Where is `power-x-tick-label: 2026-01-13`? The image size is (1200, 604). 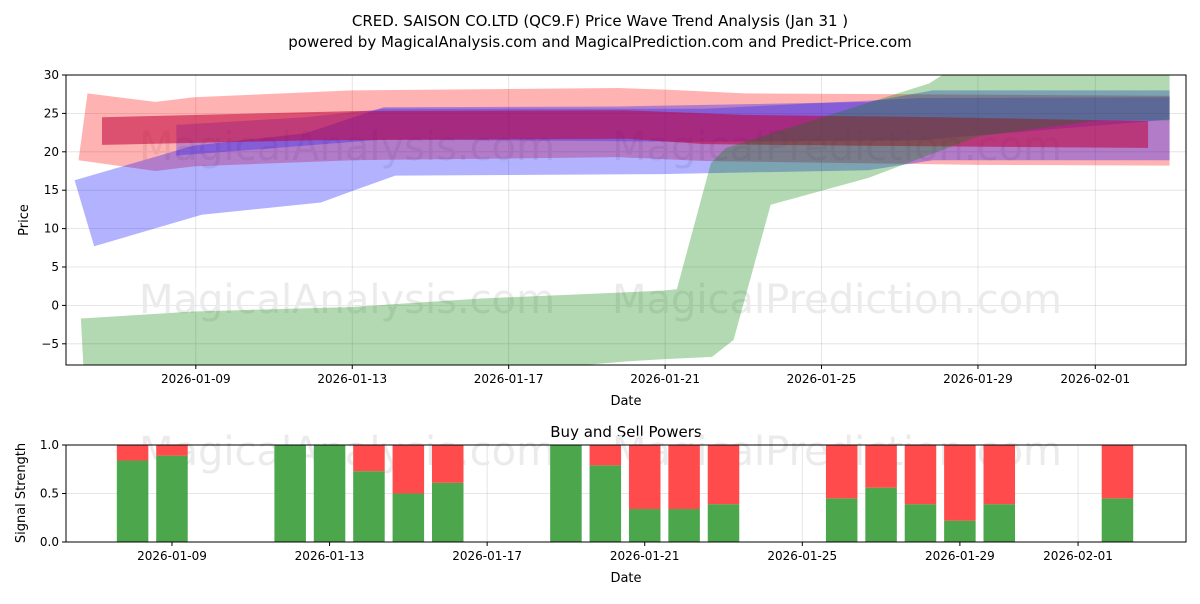 power-x-tick-label: 2026-01-13 is located at coordinates (330, 556).